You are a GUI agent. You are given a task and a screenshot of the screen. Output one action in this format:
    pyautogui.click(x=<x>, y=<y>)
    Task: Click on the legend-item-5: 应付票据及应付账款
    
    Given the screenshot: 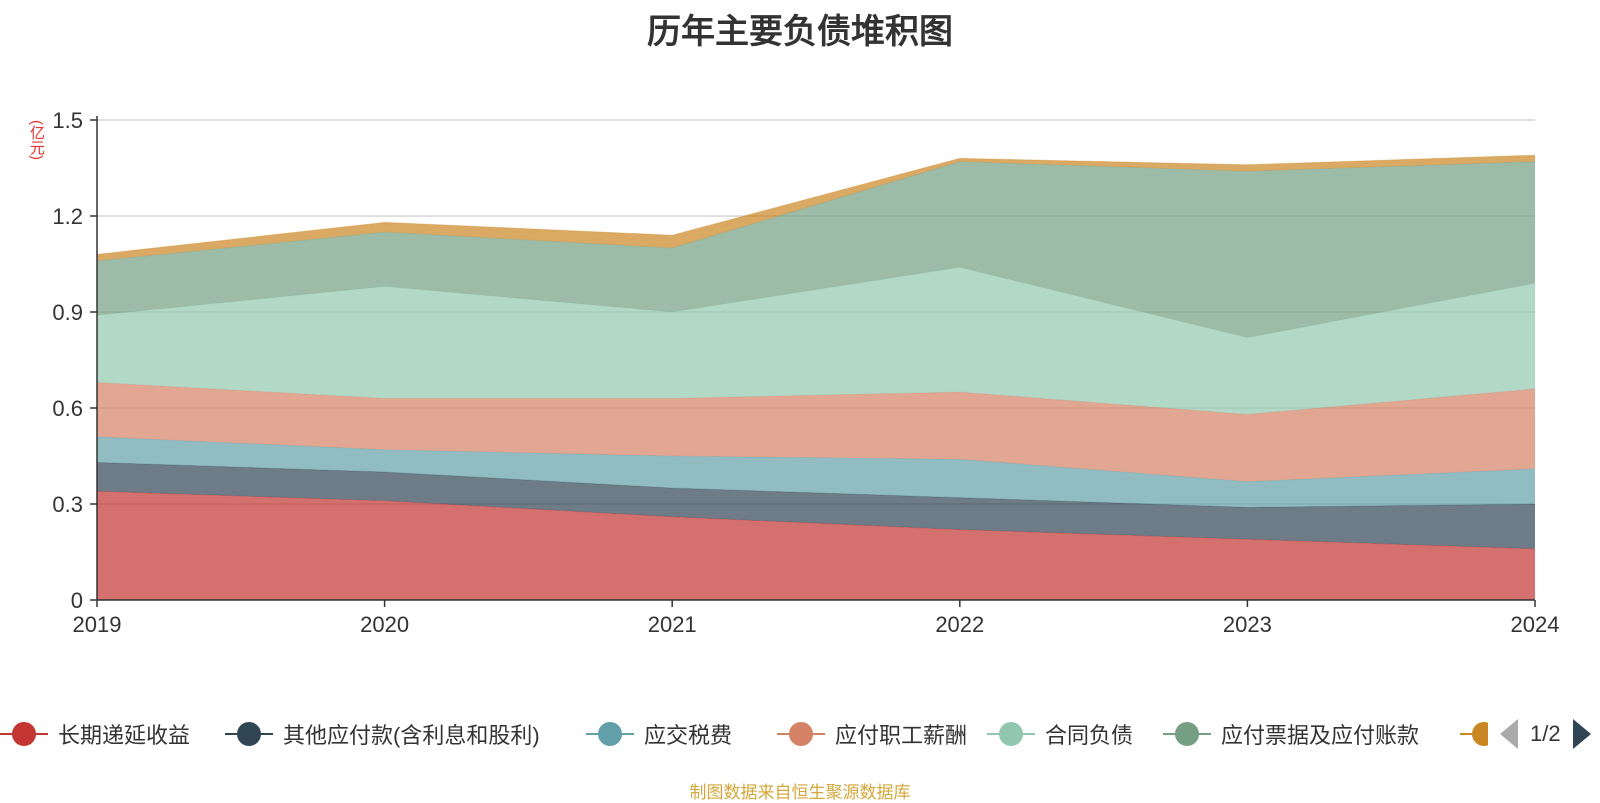 What is the action you would take?
    pyautogui.click(x=1291, y=734)
    